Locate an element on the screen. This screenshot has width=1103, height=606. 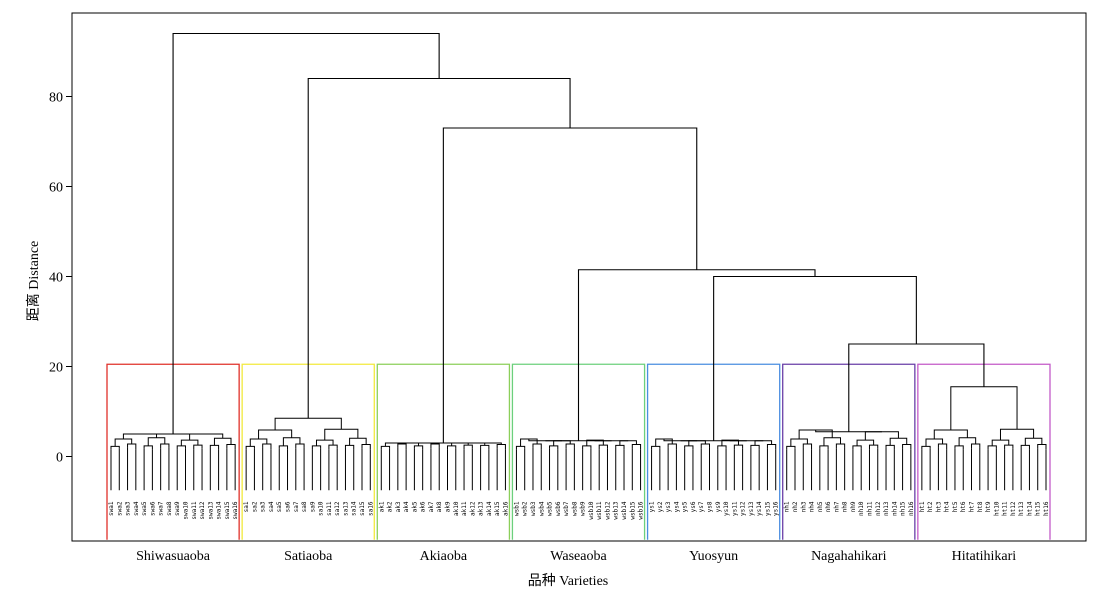
leaf-label: ys5 is located at coordinates (685, 506).